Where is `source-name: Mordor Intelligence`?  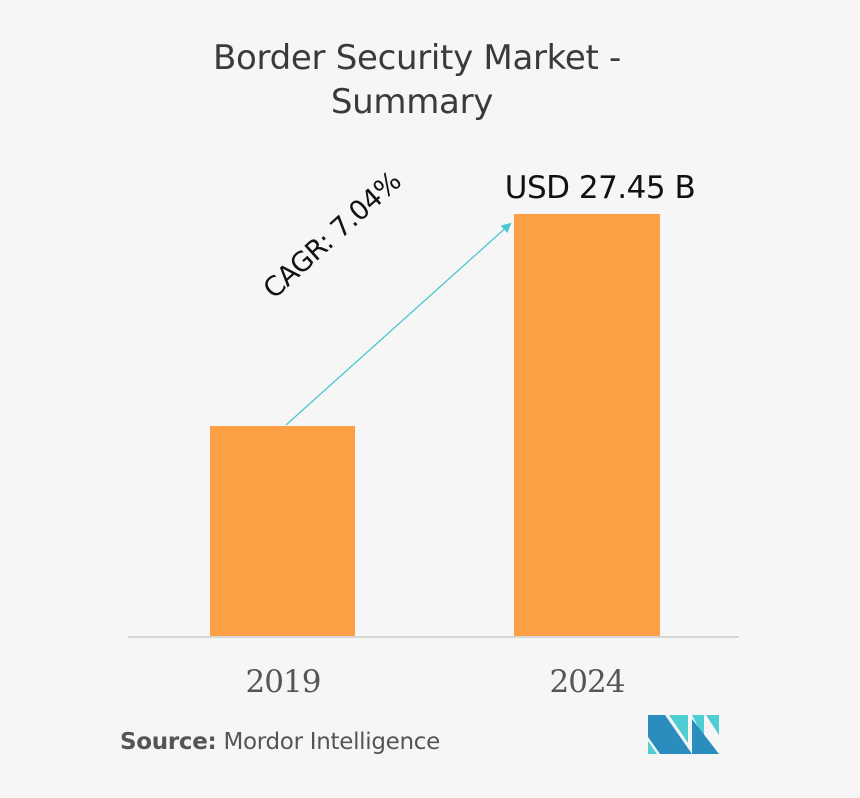
source-name: Mordor Intelligence is located at coordinates (331, 742).